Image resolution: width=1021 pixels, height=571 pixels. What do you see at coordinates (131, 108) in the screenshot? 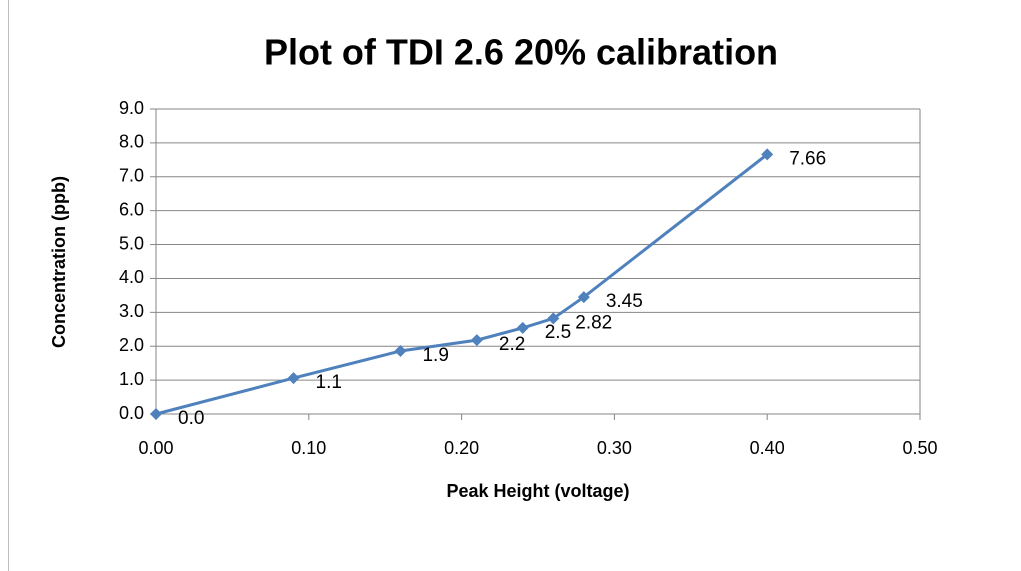
I see `y-tick-label: 9.0` at bounding box center [131, 108].